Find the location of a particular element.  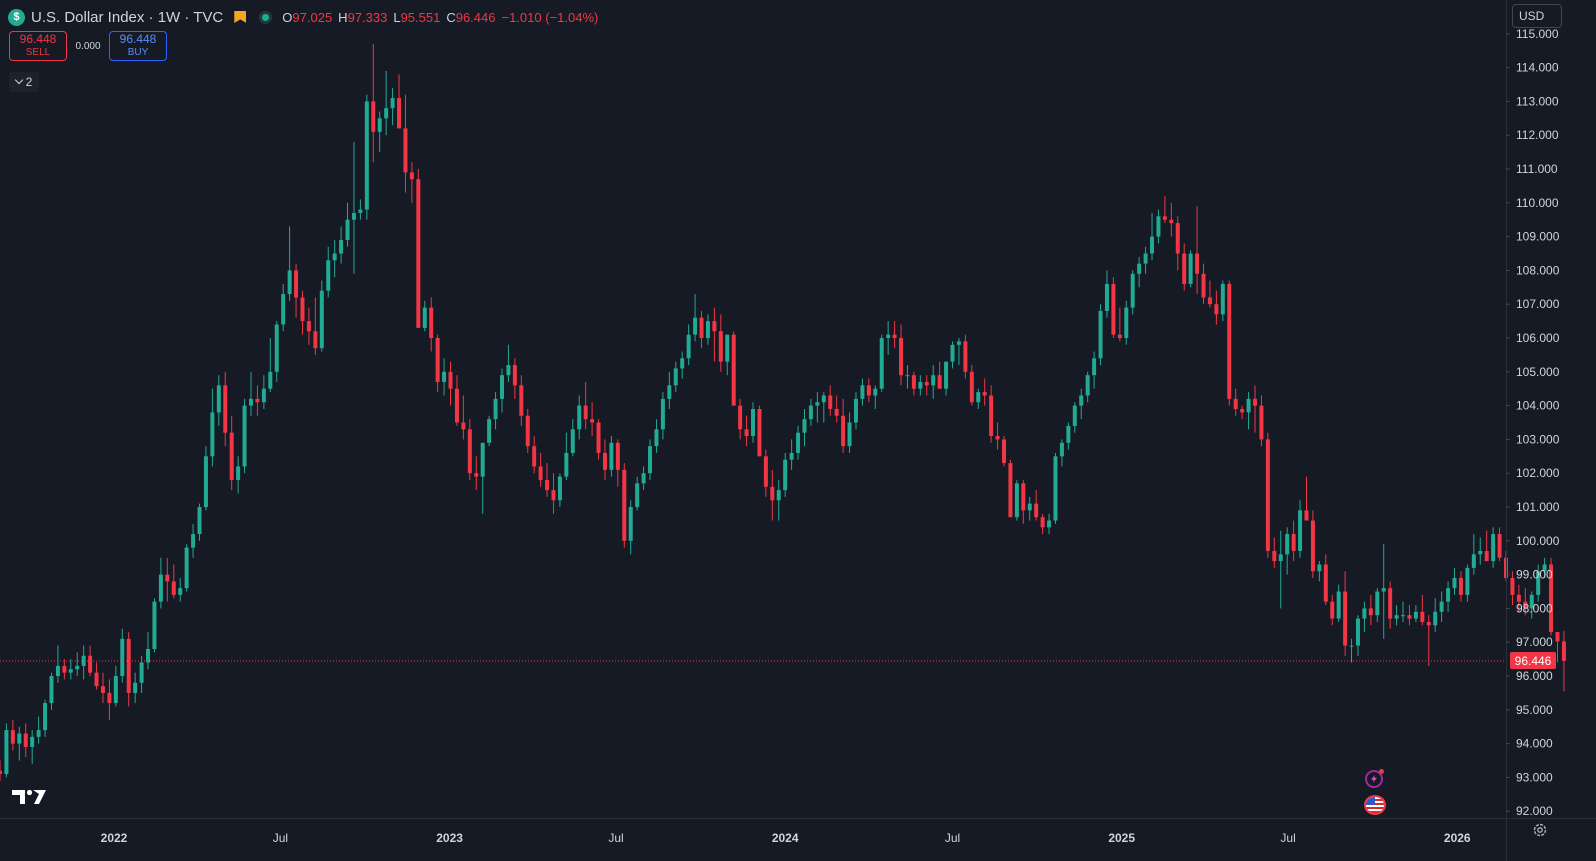

x-tick-label: 2022 is located at coordinates (114, 838).